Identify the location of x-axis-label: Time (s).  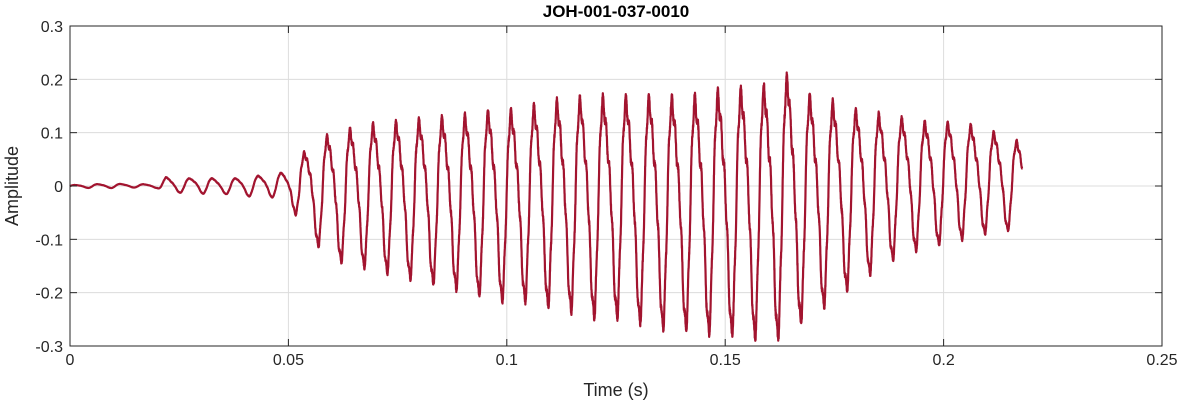
(615, 390).